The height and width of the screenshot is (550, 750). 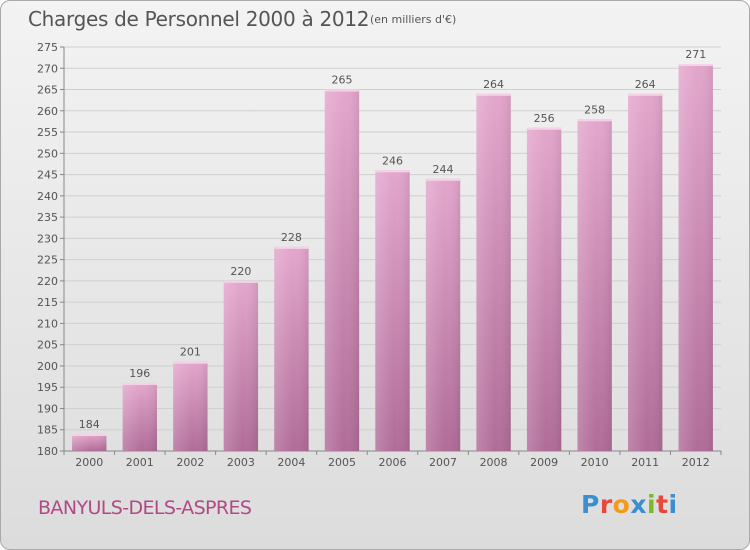 I want to click on x-tick-label: 2009, so click(x=544, y=462).